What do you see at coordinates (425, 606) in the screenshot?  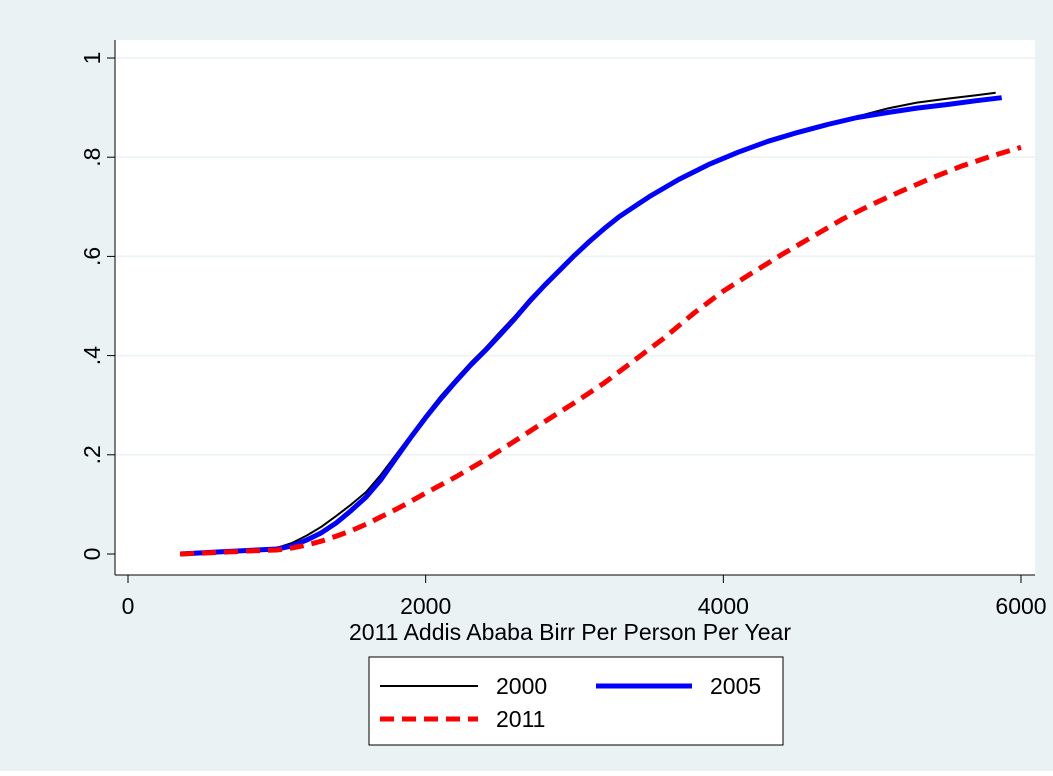 I see `x-tick-label: 2000` at bounding box center [425, 606].